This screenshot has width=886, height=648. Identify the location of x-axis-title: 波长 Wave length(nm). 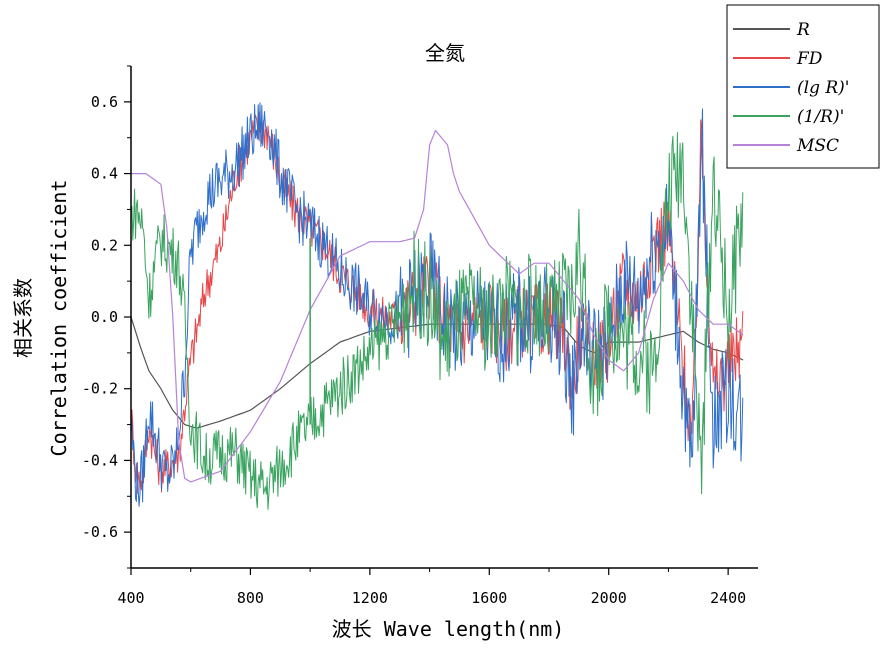
(448, 629).